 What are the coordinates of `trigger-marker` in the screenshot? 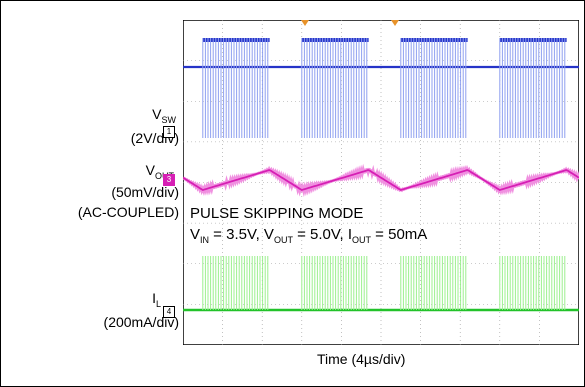 It's located at (305, 23).